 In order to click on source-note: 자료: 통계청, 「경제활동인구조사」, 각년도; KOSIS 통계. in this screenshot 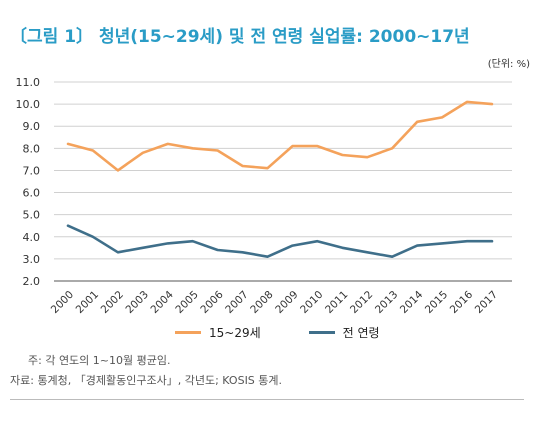, I will do `click(146, 380)`.